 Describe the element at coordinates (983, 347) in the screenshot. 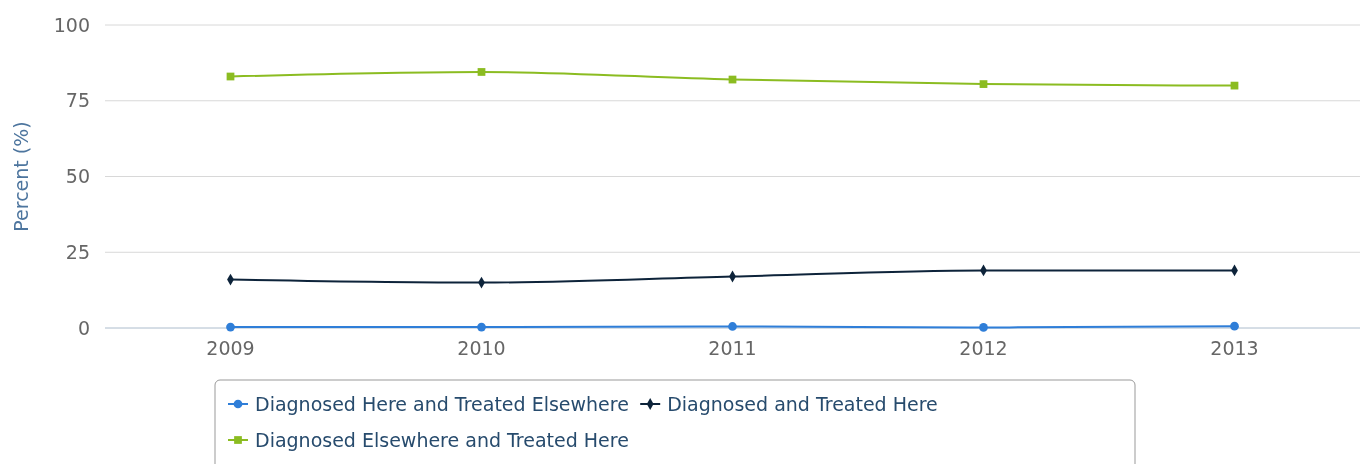

I see `x-tick-label: 2012` at that location.